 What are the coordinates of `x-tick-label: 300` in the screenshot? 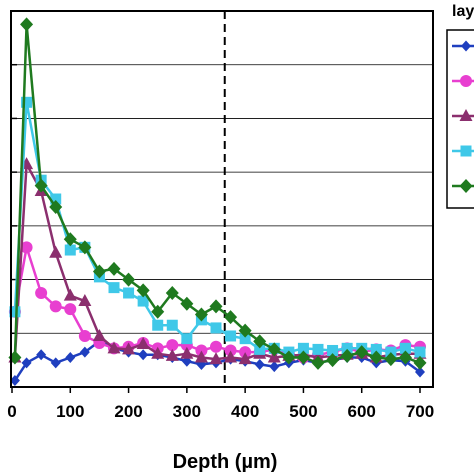 It's located at (187, 411).